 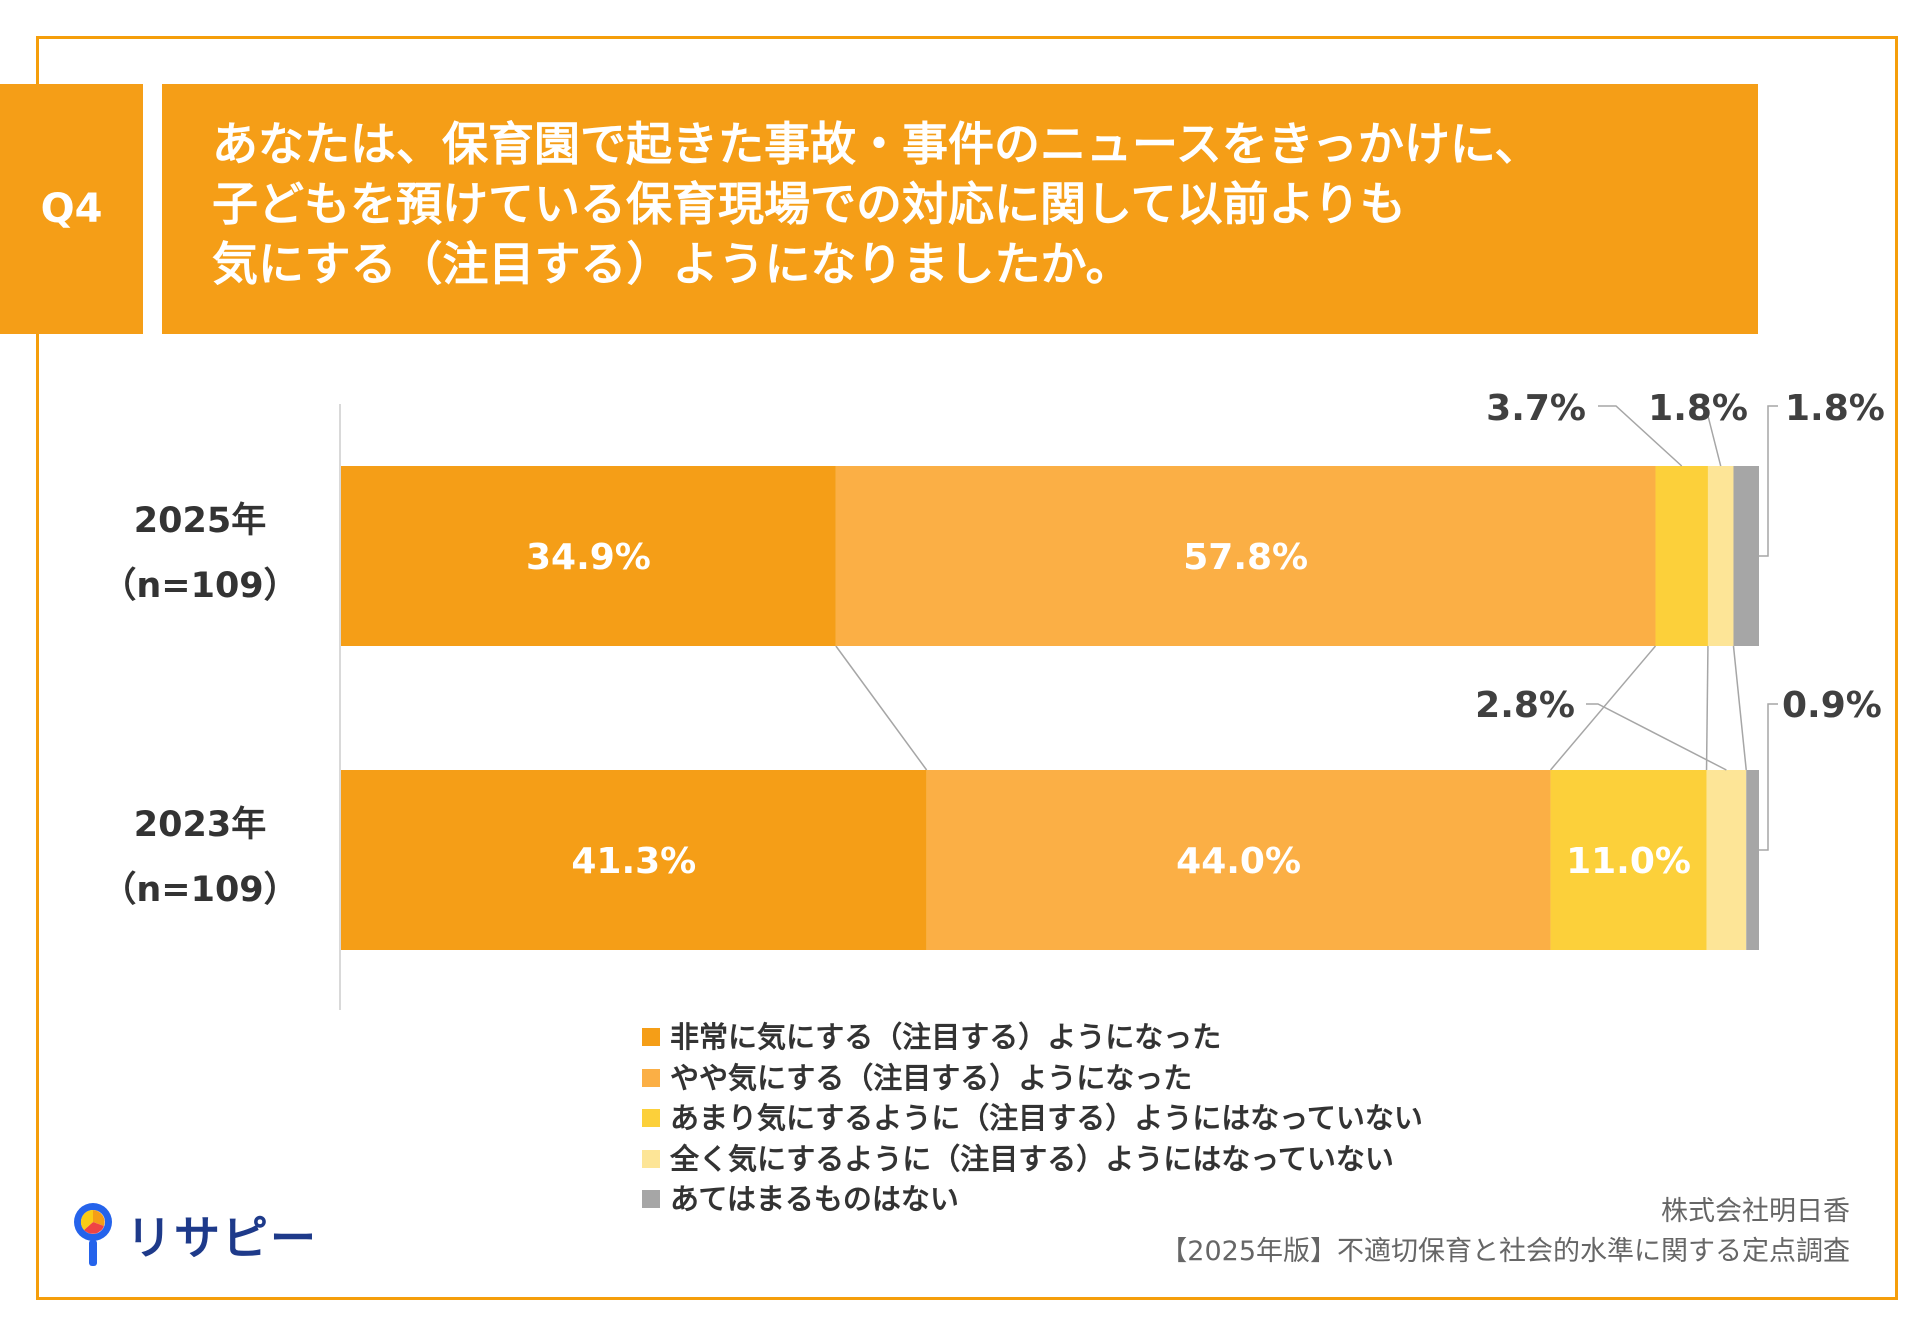 I want to click on callout-label: 2.8%, so click(x=1525, y=705).